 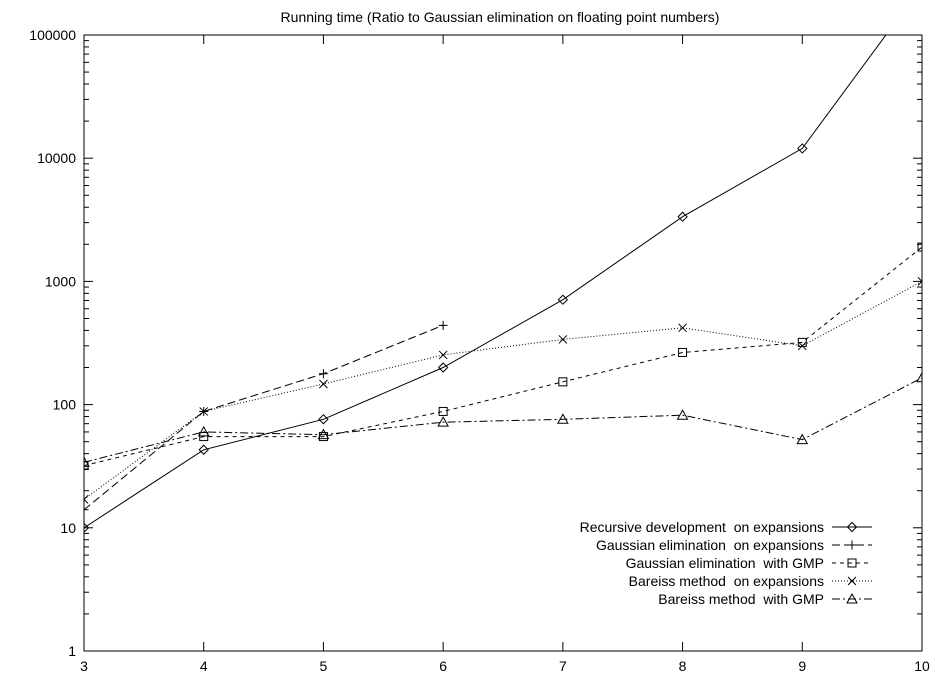 I want to click on x-tick-label: 10, so click(x=922, y=666).